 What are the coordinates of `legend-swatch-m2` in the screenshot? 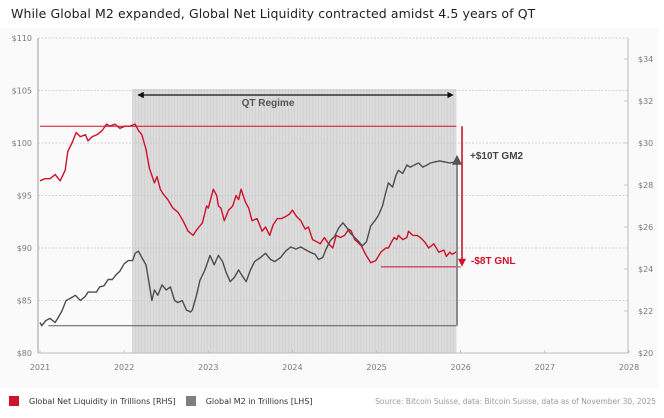 It's located at (190, 401).